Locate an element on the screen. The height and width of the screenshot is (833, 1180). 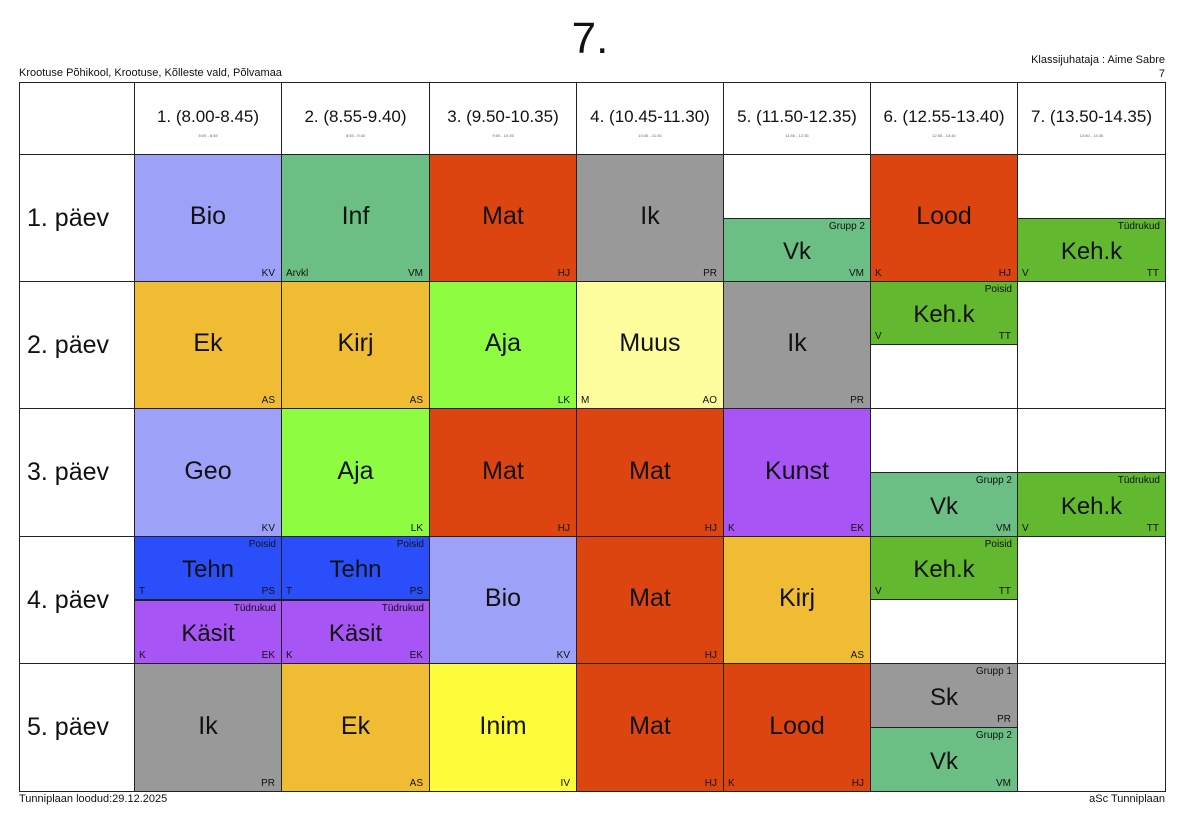
period-header: 4. (10.45-11.30) 10:45 - 11:30 is located at coordinates (650, 118).